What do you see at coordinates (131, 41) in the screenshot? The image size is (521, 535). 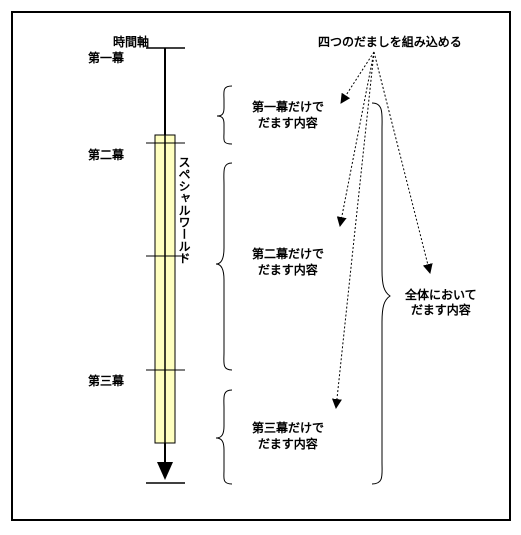 I see `time-axis-label: 時間軸` at bounding box center [131, 41].